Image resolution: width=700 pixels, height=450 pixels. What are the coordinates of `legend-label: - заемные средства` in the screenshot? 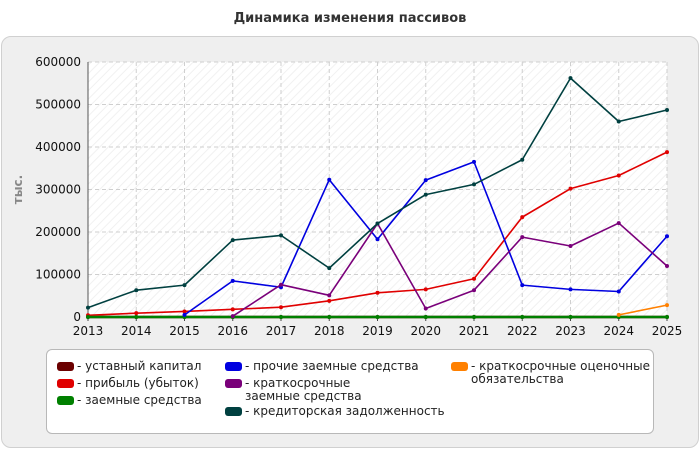 It's located at (139, 400).